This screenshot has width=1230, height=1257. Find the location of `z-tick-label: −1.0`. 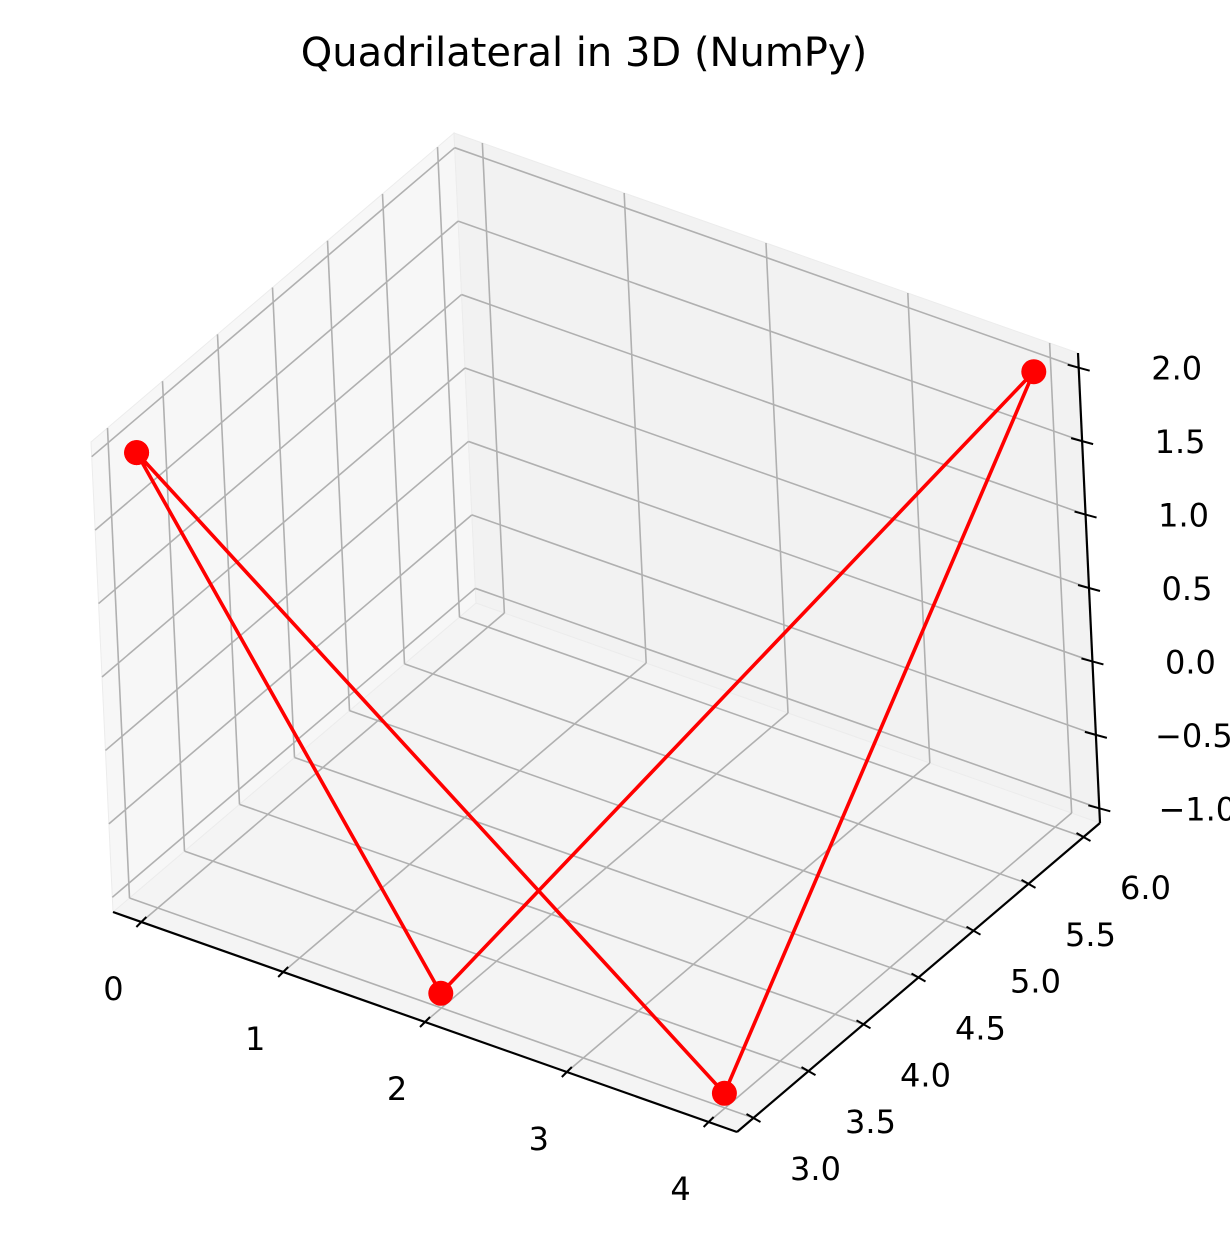

z-tick-label: −1.0 is located at coordinates (1194, 809).